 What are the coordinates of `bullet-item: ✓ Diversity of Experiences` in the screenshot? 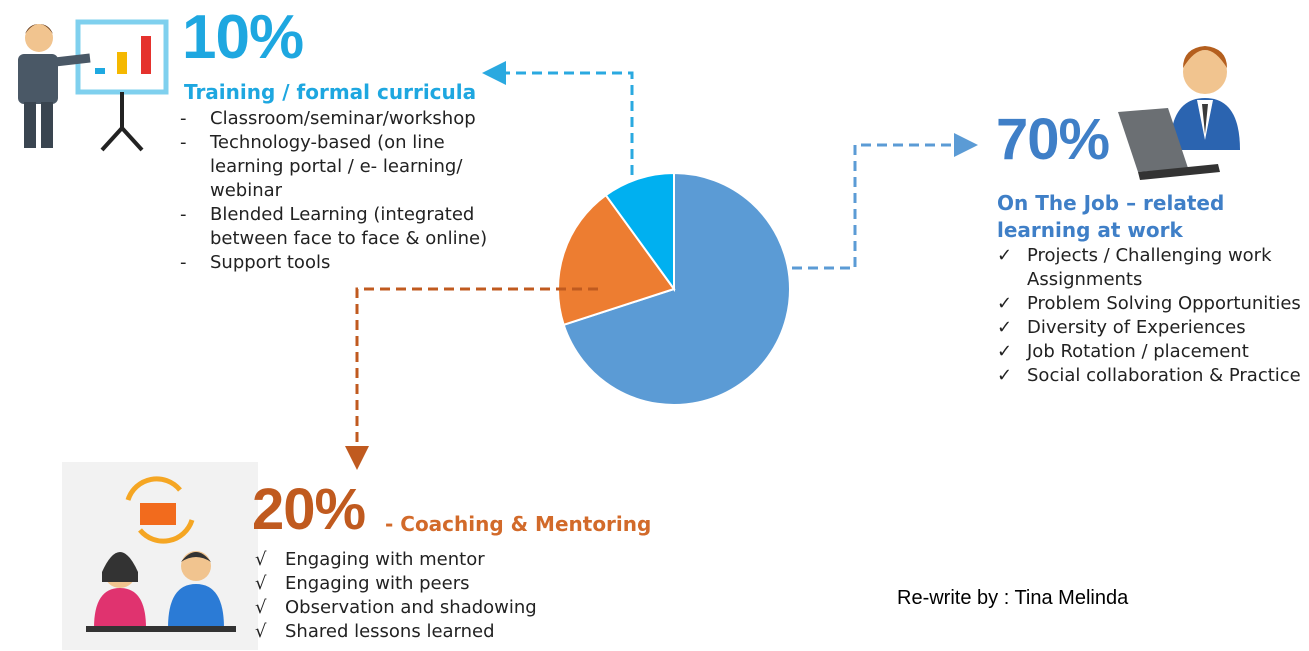 It's located at (1149, 328).